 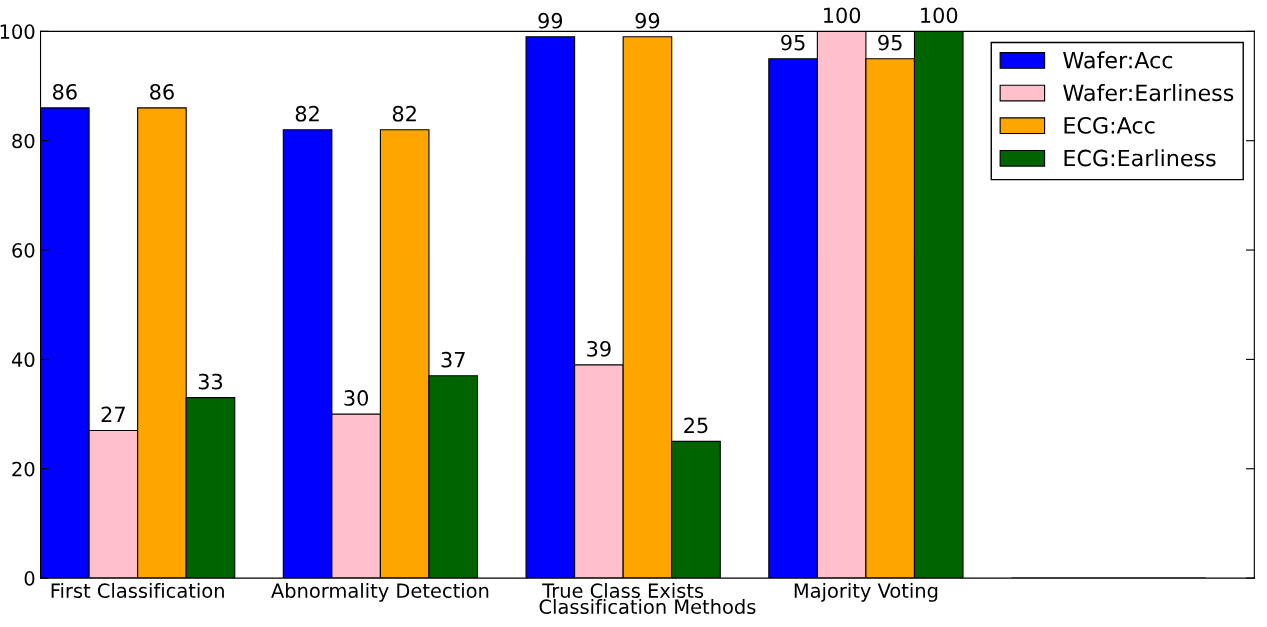 What do you see at coordinates (23, 141) in the screenshot?
I see `y-tick-label: 80` at bounding box center [23, 141].